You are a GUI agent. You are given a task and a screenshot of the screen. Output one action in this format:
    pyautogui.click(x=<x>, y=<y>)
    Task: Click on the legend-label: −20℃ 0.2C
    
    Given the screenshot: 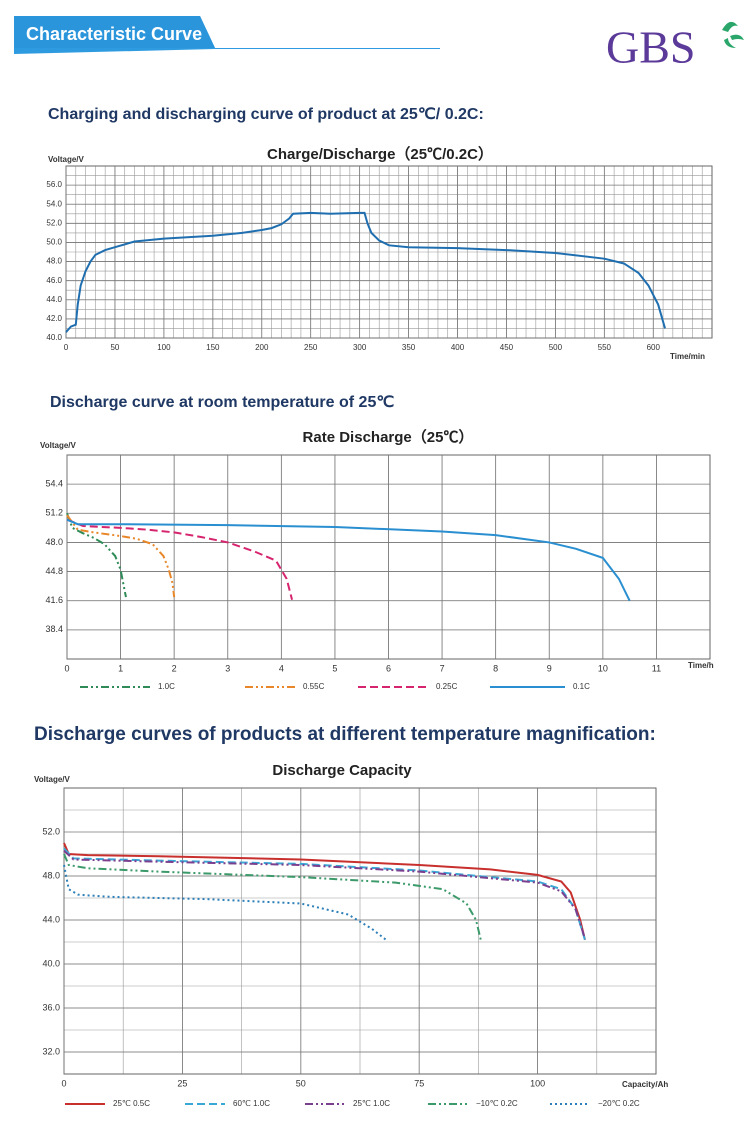 What is the action you would take?
    pyautogui.click(x=619, y=1103)
    